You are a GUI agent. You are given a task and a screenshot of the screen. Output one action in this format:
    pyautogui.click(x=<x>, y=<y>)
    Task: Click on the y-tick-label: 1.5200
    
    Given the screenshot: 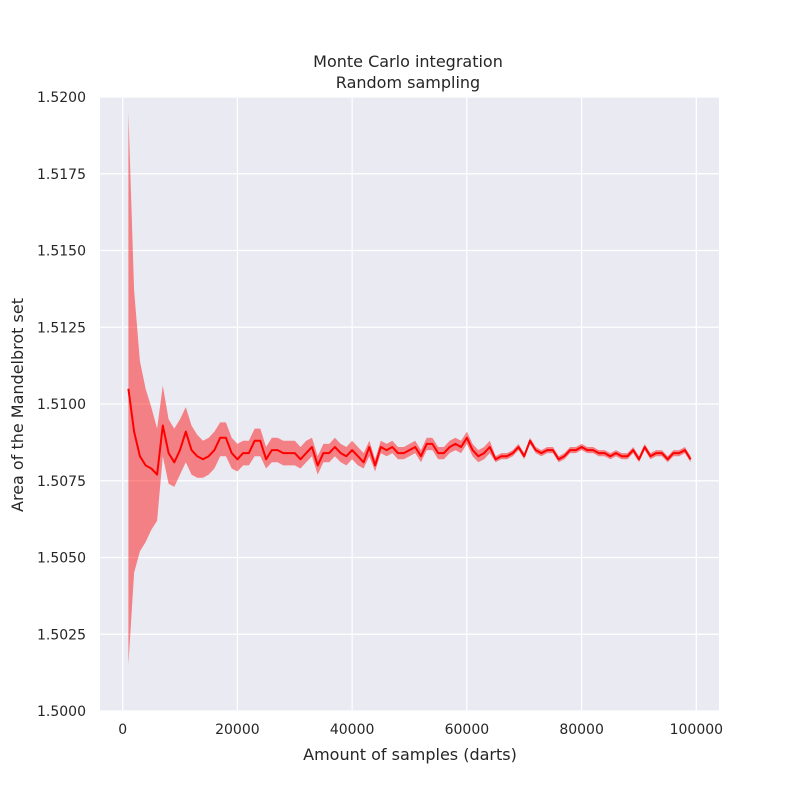 What is the action you would take?
    pyautogui.click(x=61, y=98)
    